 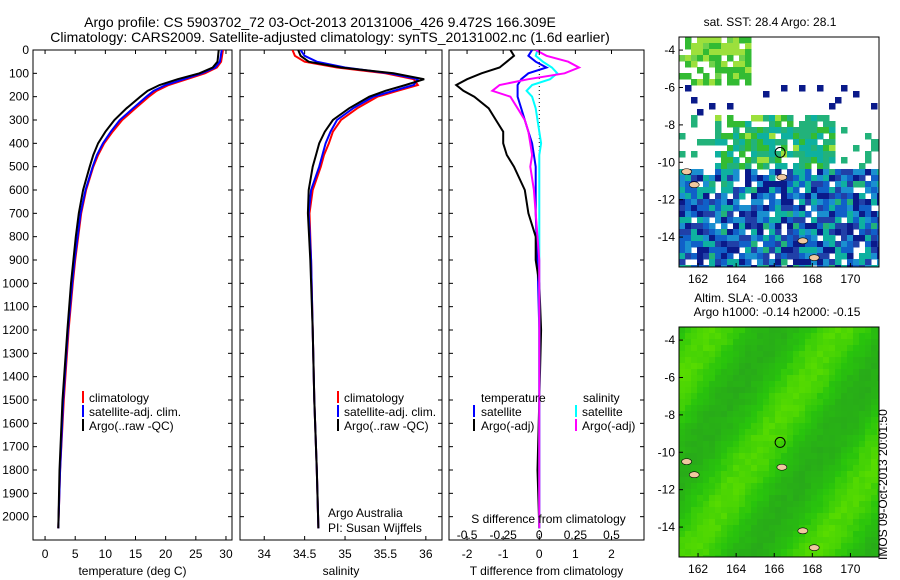 I want to click on sla-map-title: Altim. SLA: -0.0033, so click(x=746, y=298).